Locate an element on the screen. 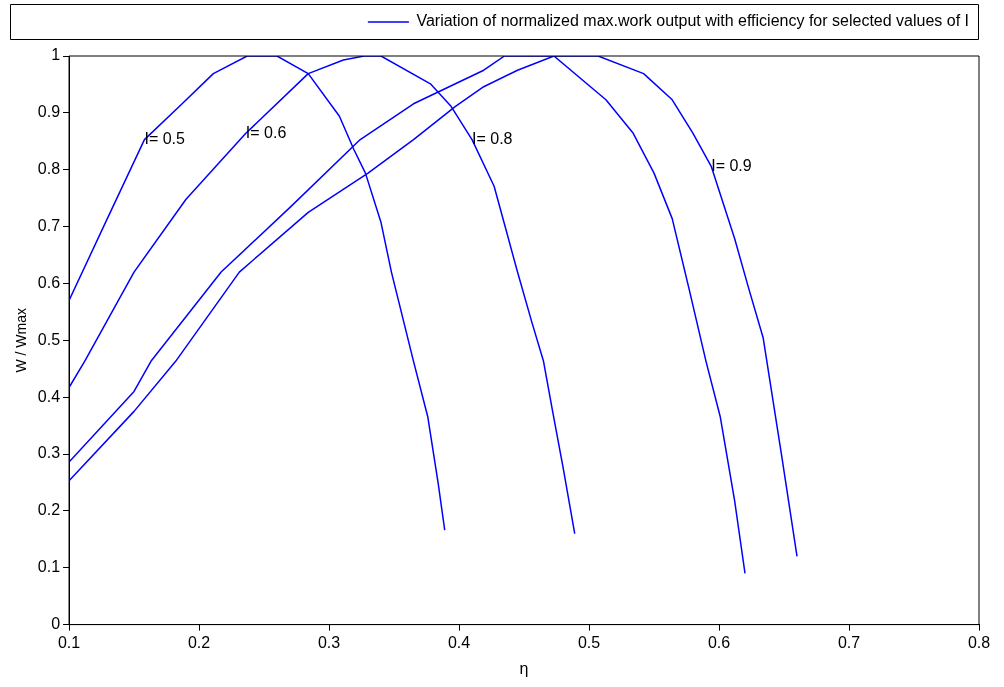 Image resolution: width=1004 pixels, height=687 pixels. y-tick-label: 0.4 is located at coordinates (49, 396).